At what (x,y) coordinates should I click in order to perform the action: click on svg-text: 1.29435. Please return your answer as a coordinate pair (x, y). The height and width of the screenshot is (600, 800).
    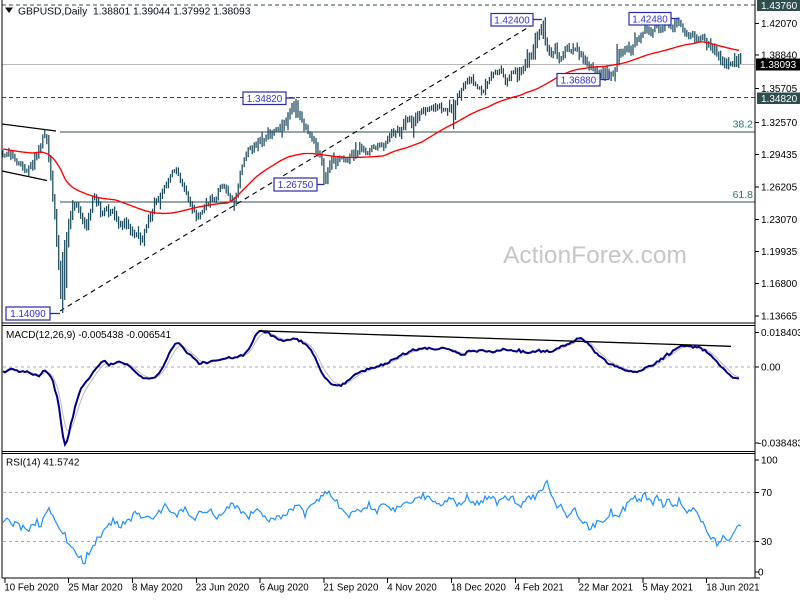
    Looking at the image, I should click on (779, 155).